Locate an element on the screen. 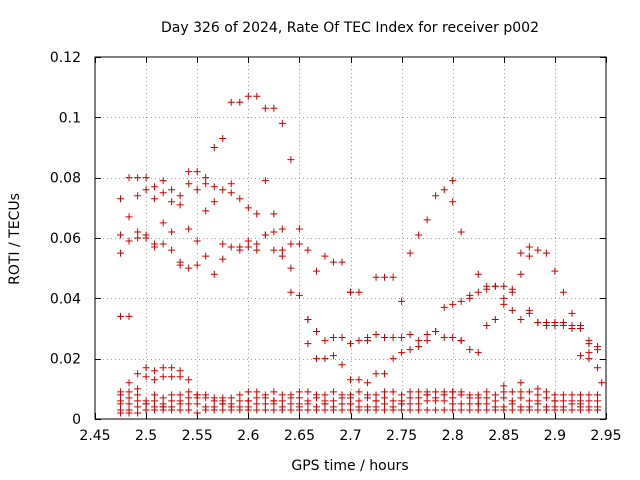 This screenshot has height=480, width=640. x-tick-label: 2.6 is located at coordinates (248, 436).